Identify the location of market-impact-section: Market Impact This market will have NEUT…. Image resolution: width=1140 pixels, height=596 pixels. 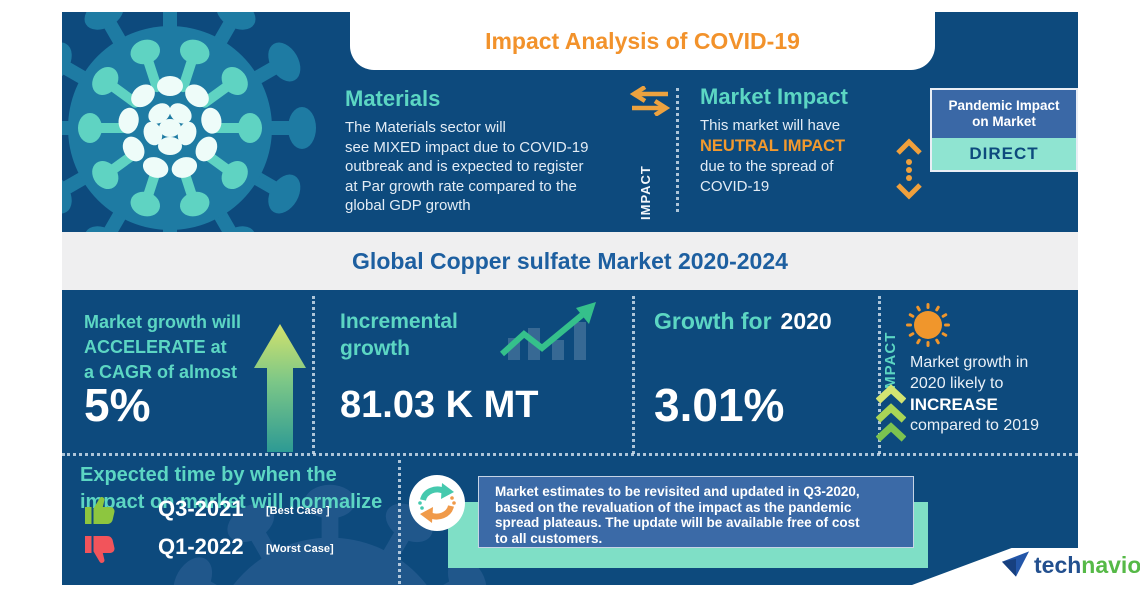
(807, 140).